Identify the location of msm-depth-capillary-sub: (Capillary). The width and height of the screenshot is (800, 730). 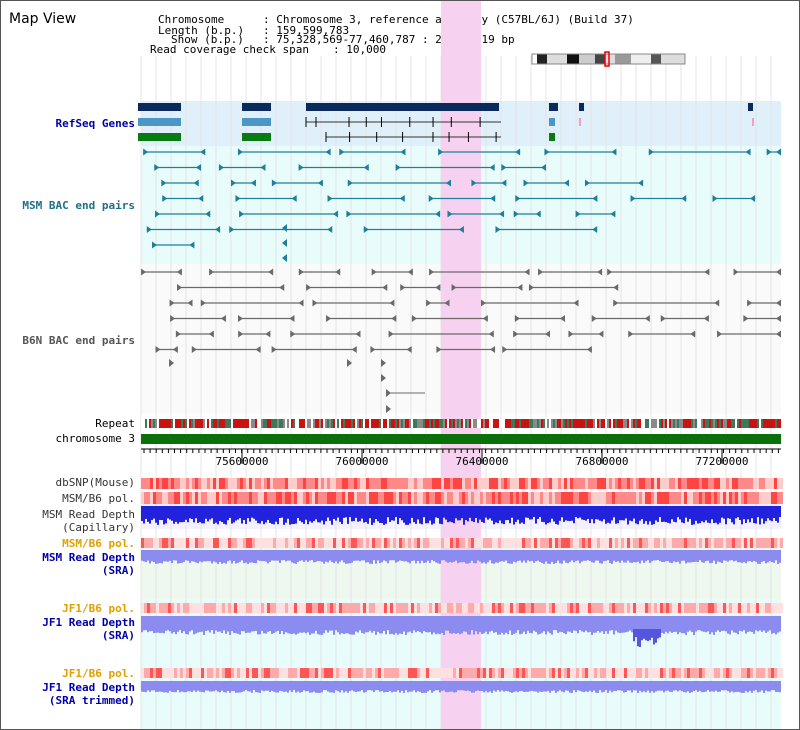
(98, 527).